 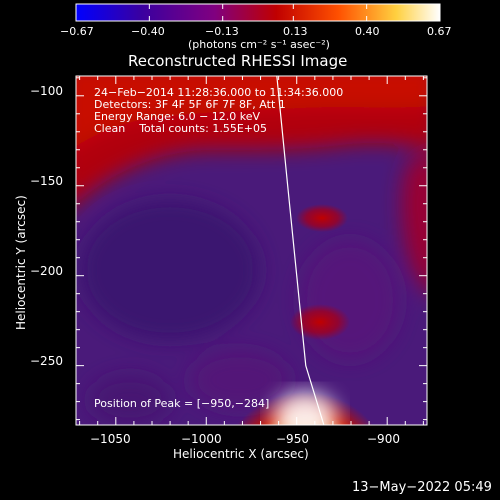 I want to click on y-tick-label: −250, so click(x=46, y=361).